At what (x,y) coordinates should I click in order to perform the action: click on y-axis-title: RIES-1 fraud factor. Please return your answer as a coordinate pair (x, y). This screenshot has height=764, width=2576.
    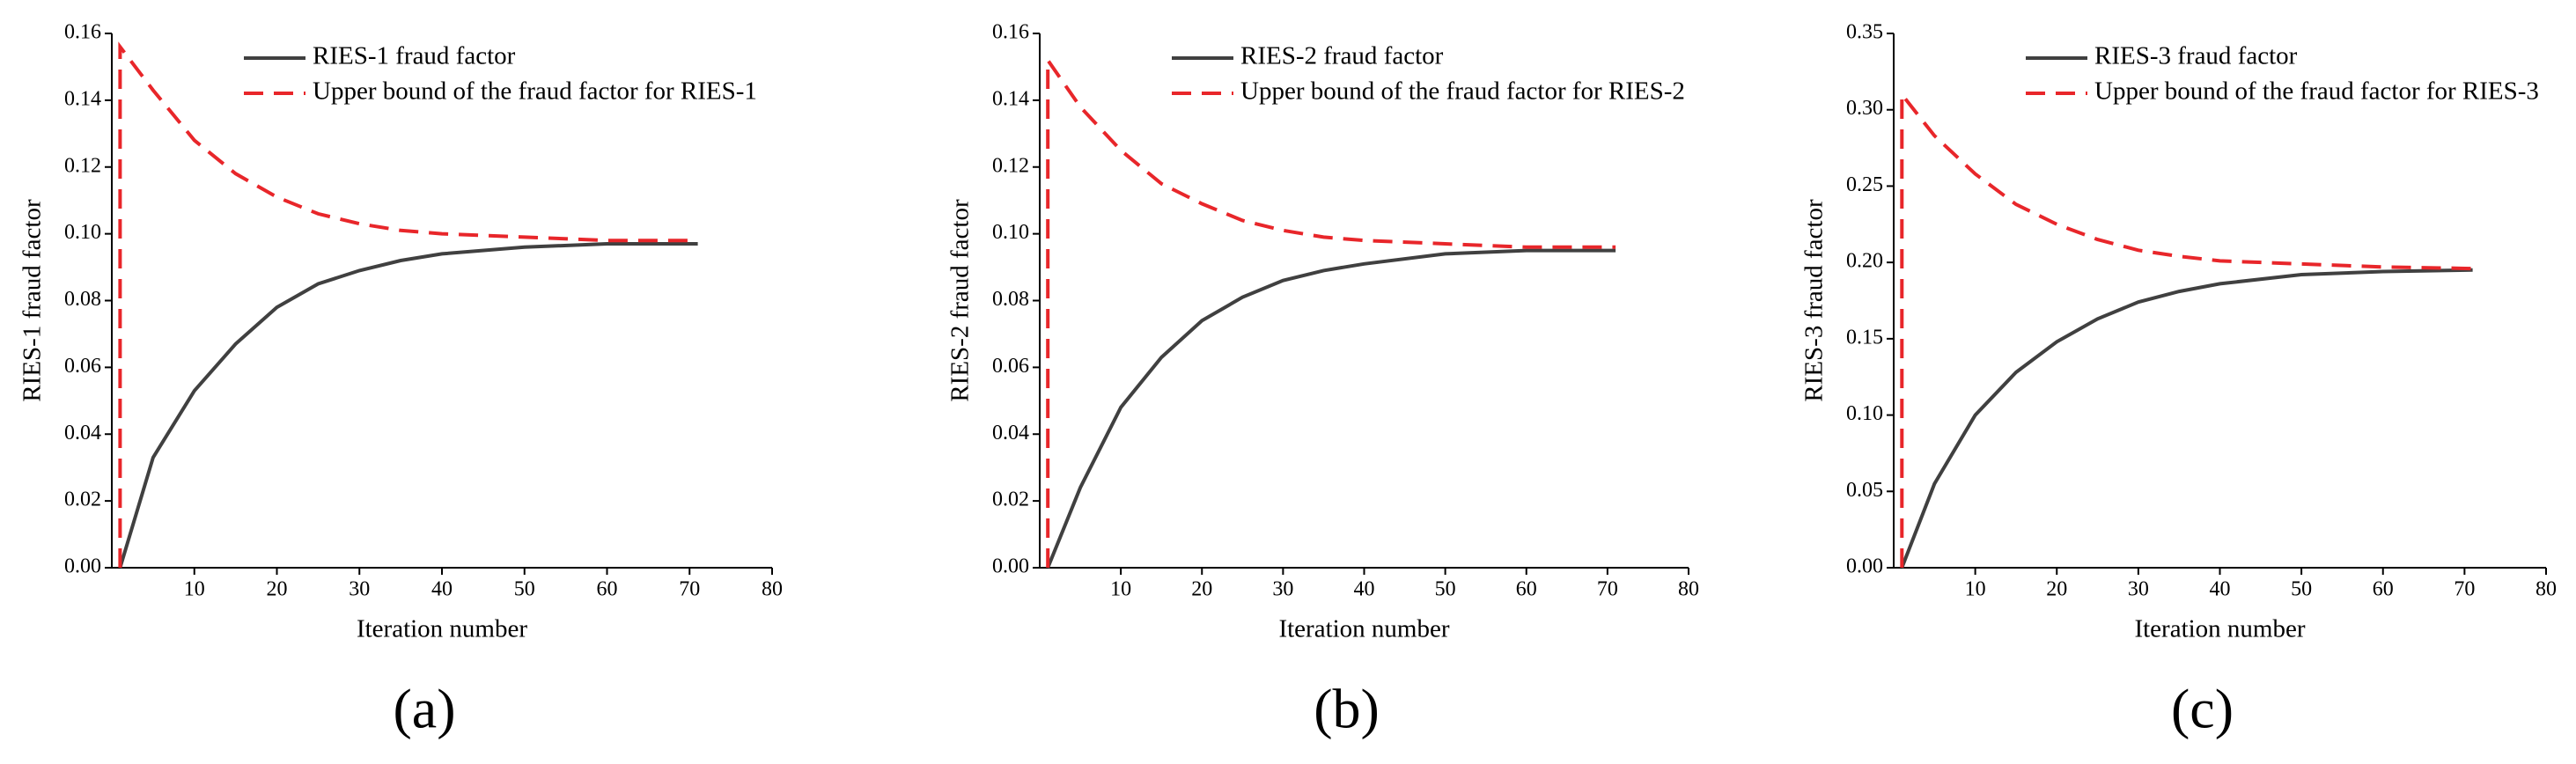
    Looking at the image, I should click on (32, 300).